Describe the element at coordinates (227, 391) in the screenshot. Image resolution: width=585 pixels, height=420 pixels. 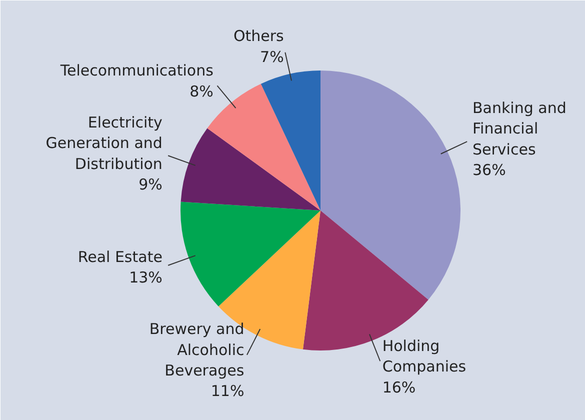
I see `data-label: 11%` at that location.